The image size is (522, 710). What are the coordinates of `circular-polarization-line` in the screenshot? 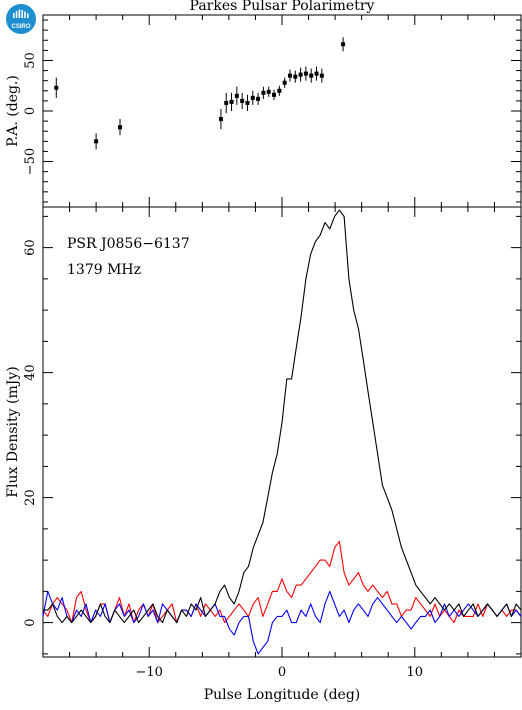 It's located at (282, 622).